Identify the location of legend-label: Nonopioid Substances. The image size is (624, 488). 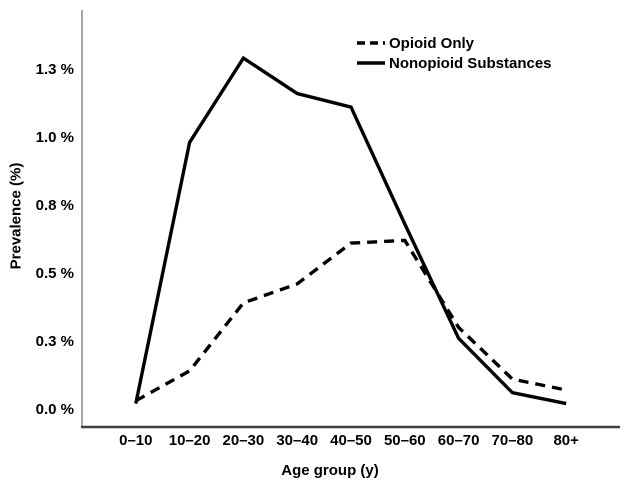
(470, 63).